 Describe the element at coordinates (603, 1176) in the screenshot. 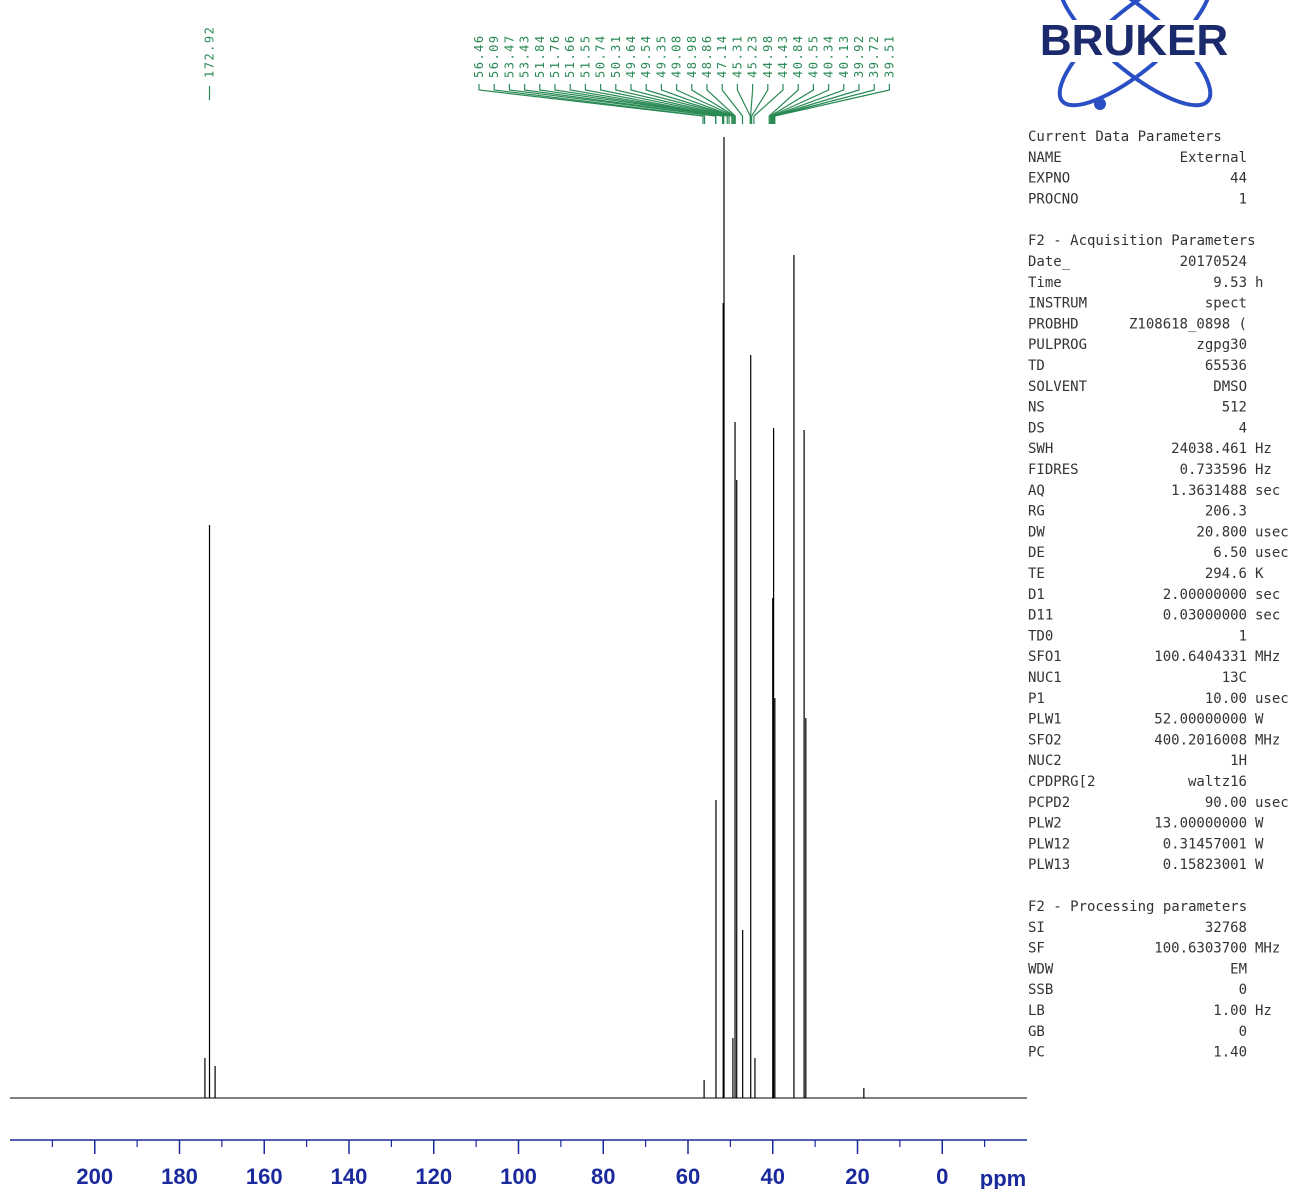

I see `x-tick-label: 80` at that location.